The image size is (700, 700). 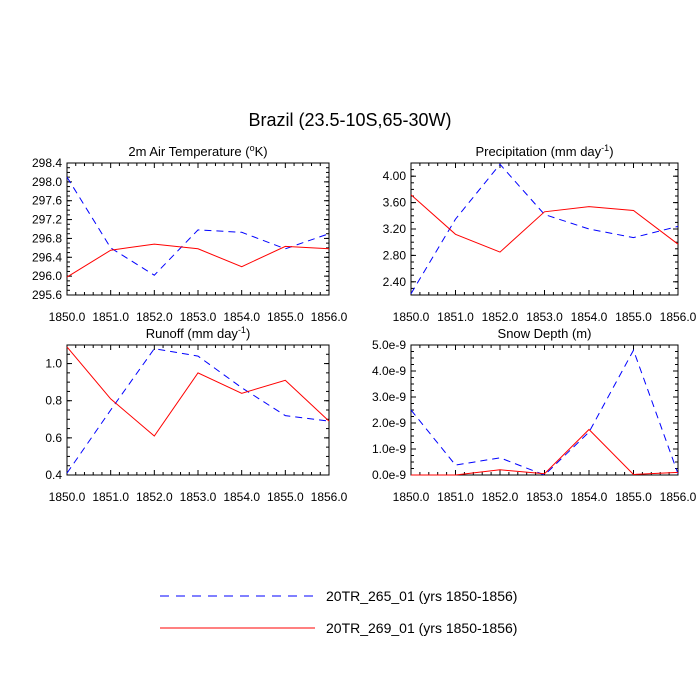 What do you see at coordinates (53, 364) in the screenshot?
I see `y-tick-label: 1.0` at bounding box center [53, 364].